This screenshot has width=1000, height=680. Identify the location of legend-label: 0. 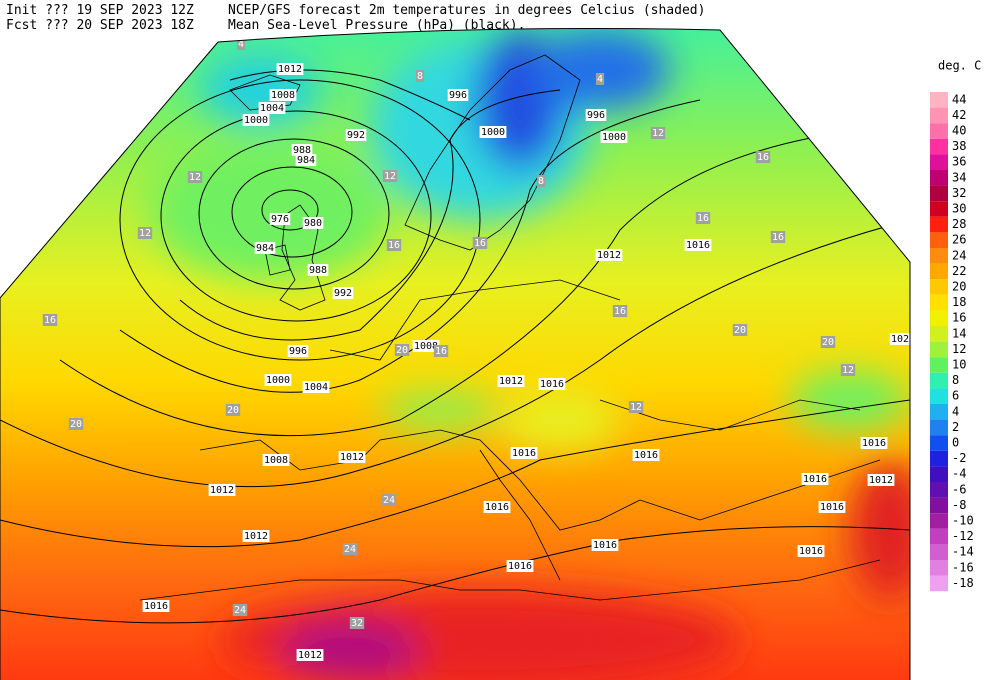
(955, 443).